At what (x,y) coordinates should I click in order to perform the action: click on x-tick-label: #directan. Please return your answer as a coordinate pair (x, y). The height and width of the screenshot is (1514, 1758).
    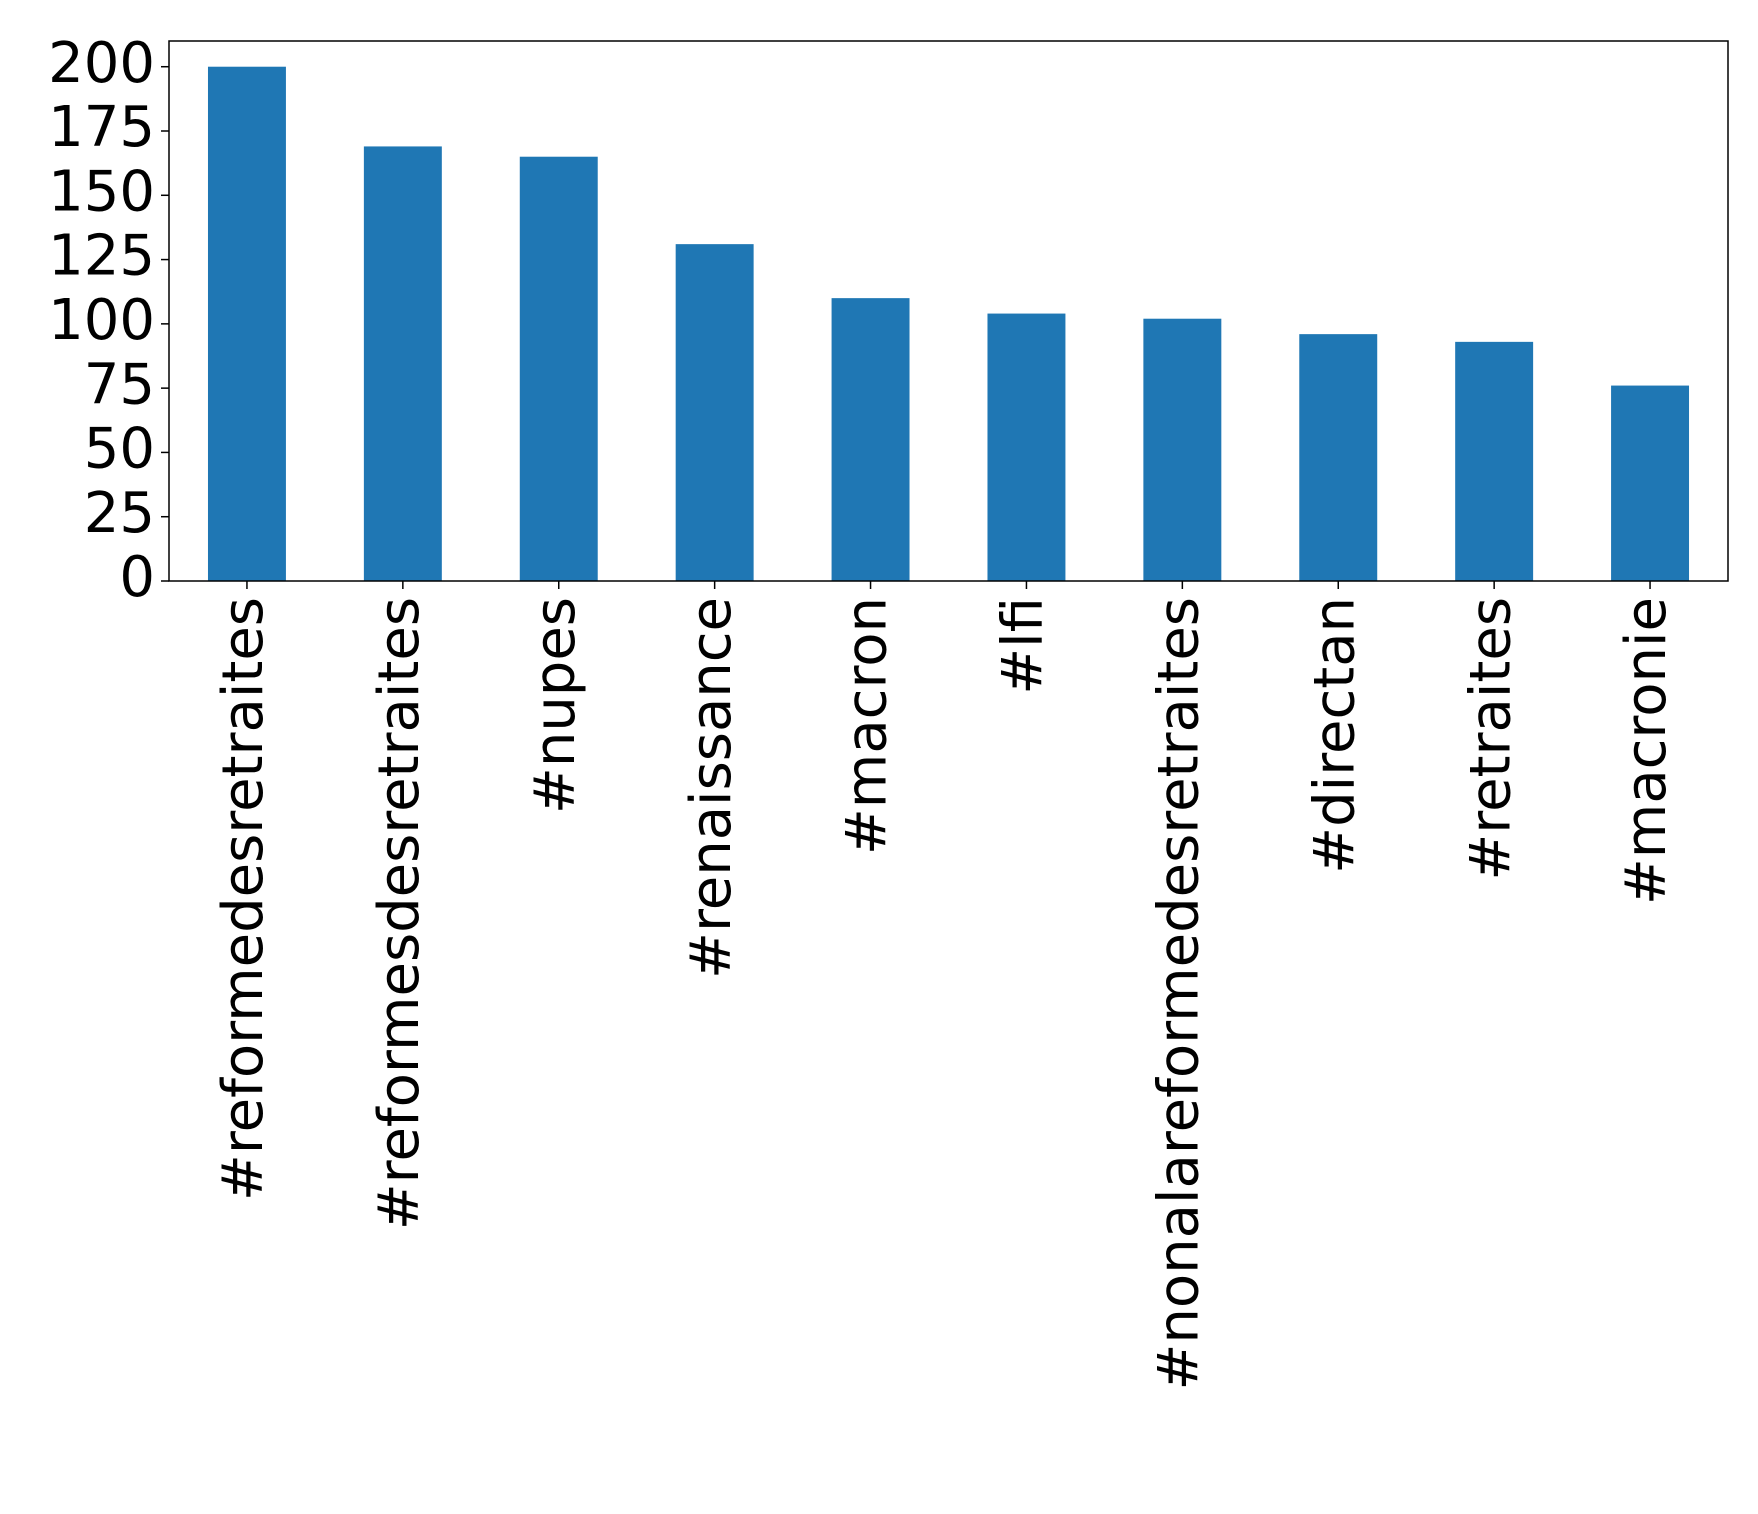
    Looking at the image, I should click on (1334, 735).